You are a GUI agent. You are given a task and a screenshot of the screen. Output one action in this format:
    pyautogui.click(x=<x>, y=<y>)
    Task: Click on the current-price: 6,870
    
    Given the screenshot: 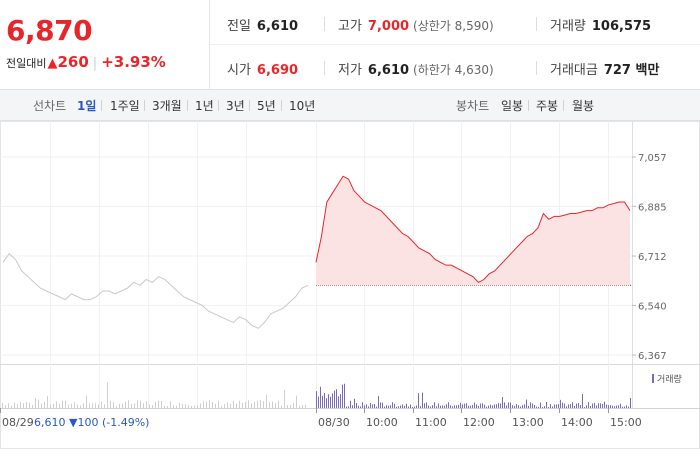 What is the action you would take?
    pyautogui.click(x=49, y=30)
    